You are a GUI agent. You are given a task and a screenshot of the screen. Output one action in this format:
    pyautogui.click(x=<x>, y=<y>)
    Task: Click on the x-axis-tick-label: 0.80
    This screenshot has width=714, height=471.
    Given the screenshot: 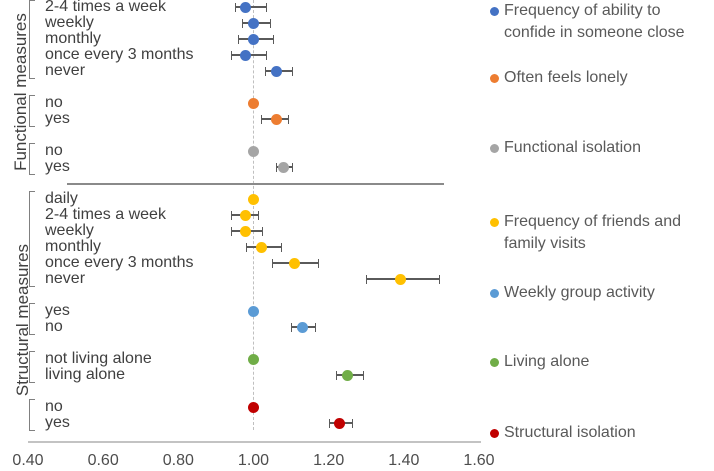 What is the action you would take?
    pyautogui.click(x=178, y=460)
    